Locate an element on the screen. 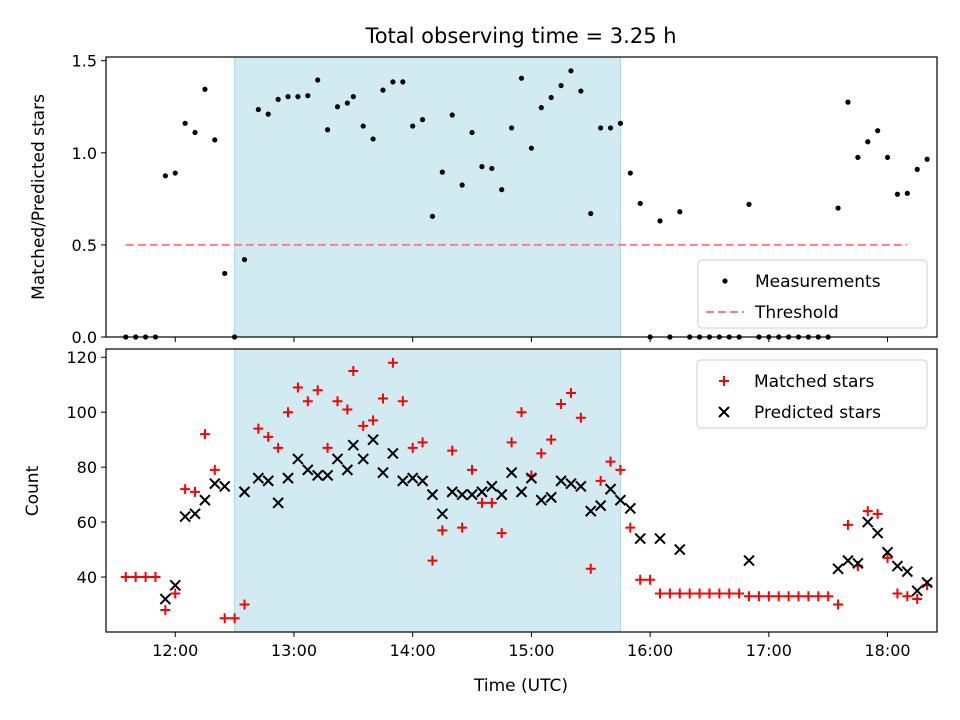 This screenshot has width=960, height=720. x-axis-label: Time (UTC) is located at coordinates (520, 686).